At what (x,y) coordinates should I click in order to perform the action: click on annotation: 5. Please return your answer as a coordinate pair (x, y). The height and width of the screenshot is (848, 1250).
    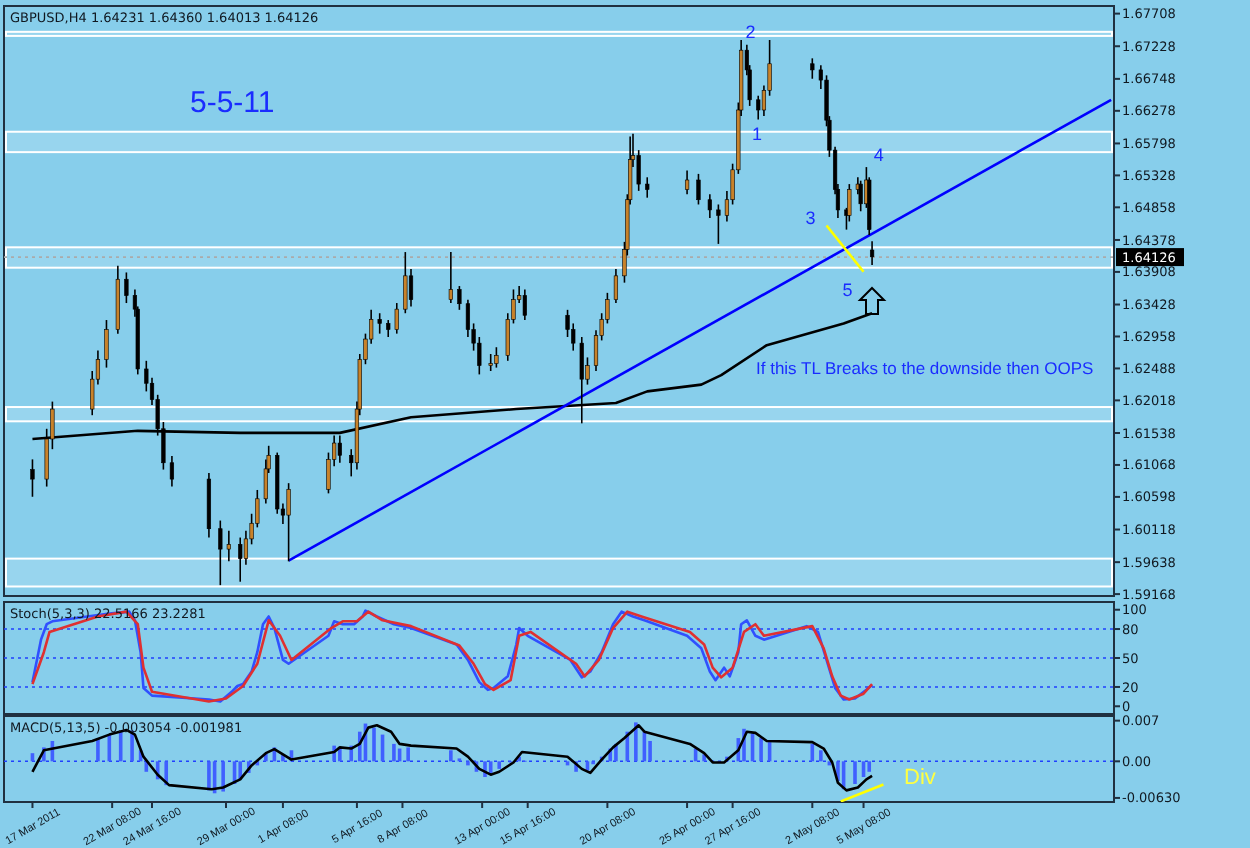
    Looking at the image, I should click on (847, 290).